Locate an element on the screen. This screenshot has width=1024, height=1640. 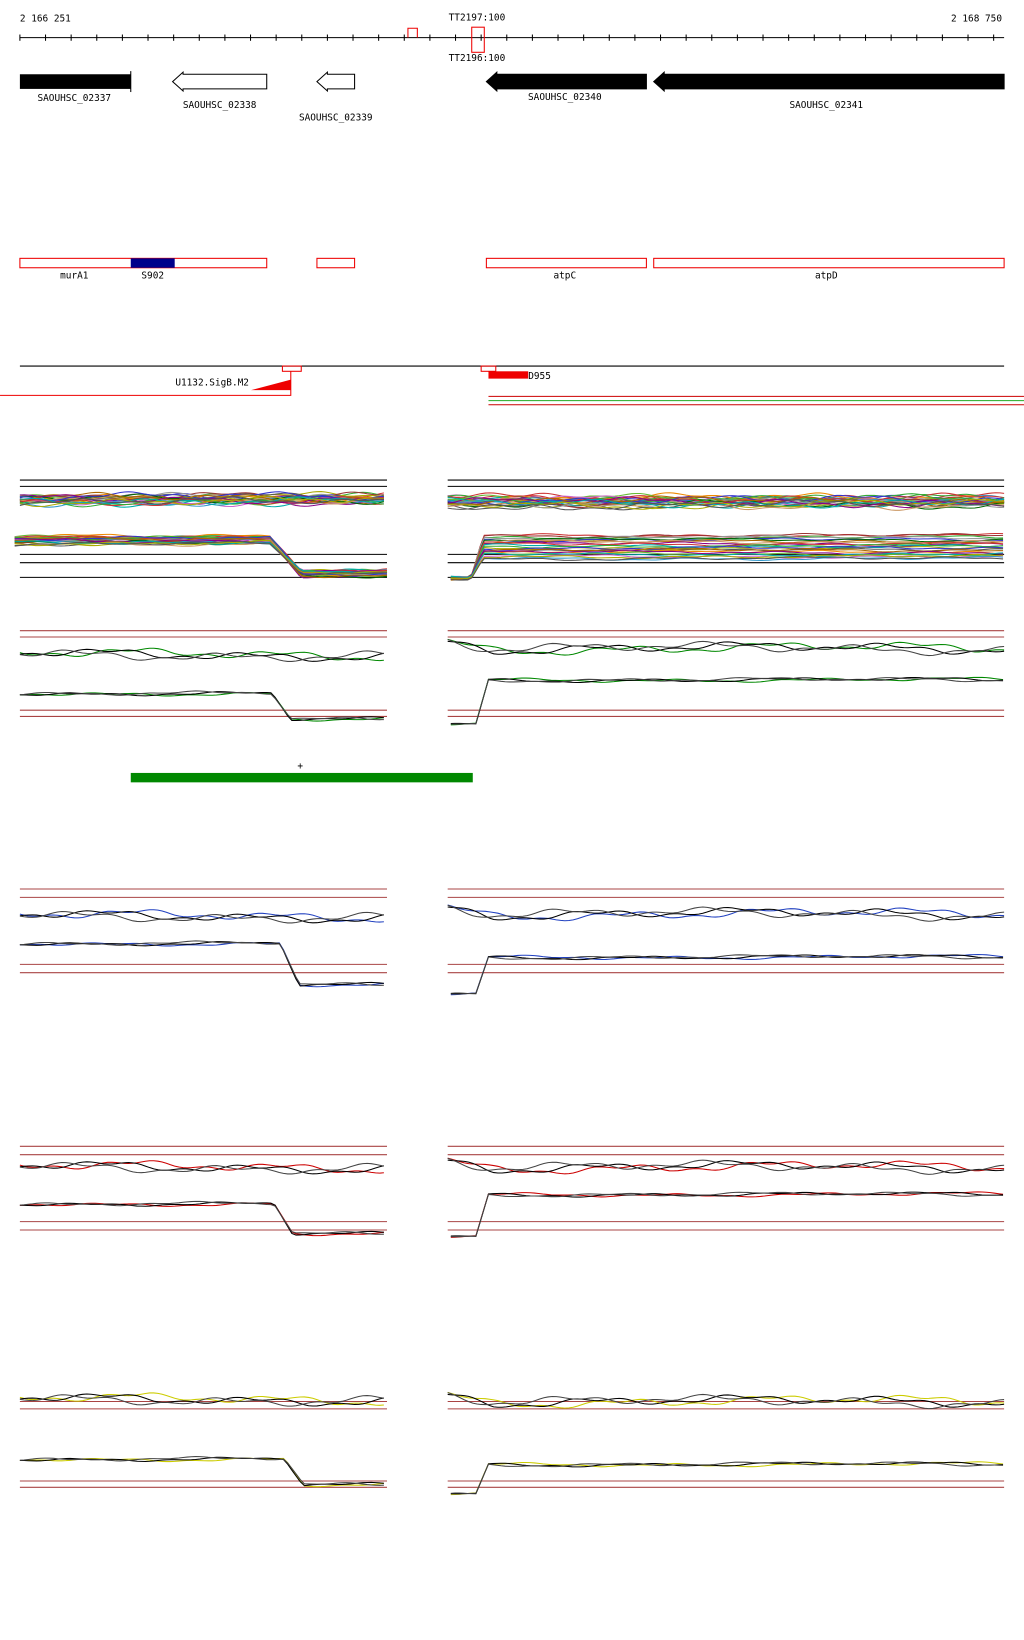
label: + is located at coordinates (300, 766).